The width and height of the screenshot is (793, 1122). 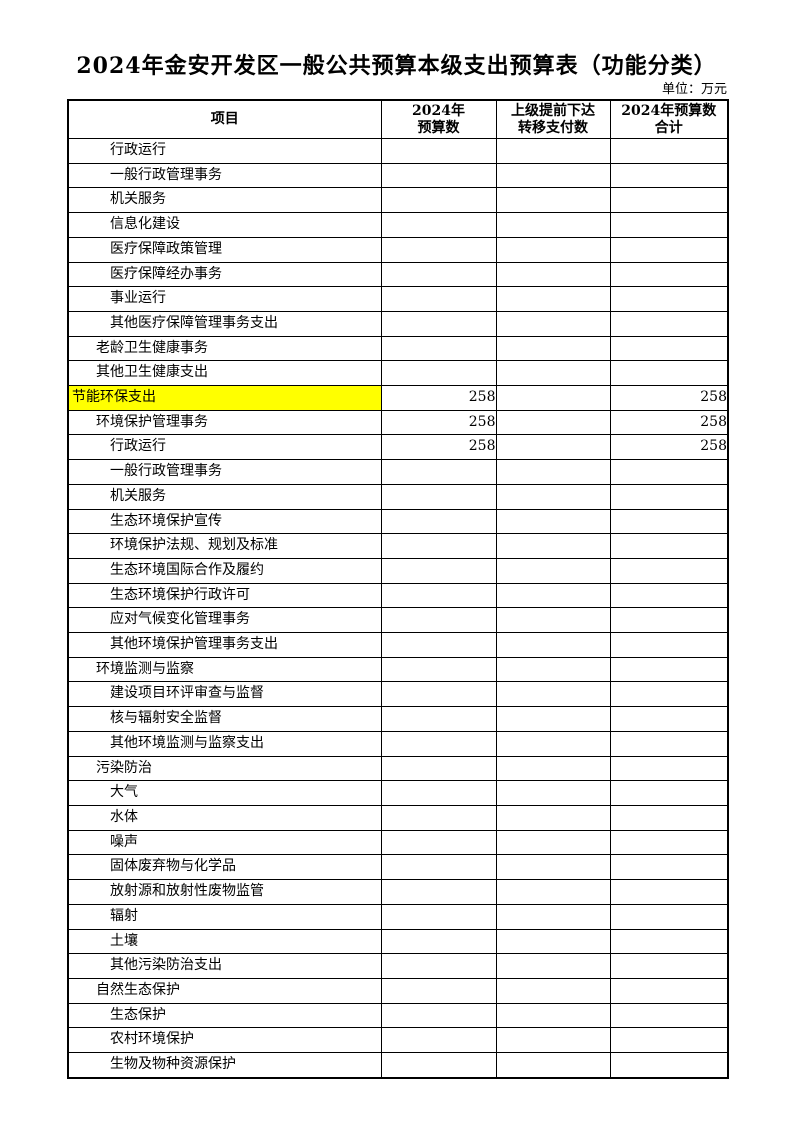 What do you see at coordinates (224, 694) in the screenshot?
I see `item-cell: 建设项目环评审查与监督` at bounding box center [224, 694].